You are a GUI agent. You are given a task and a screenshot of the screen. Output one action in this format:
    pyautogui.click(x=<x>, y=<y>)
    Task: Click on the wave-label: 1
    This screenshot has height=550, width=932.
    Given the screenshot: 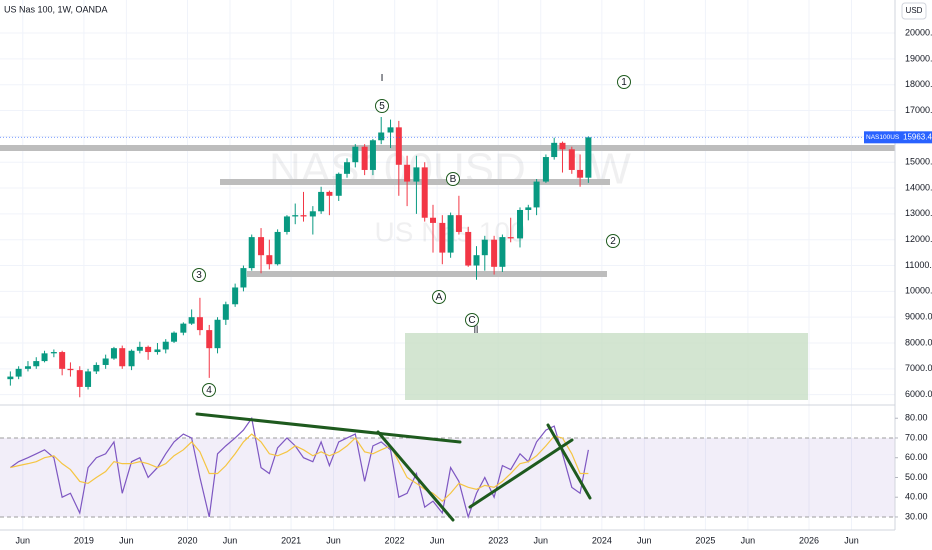 What is the action you would take?
    pyautogui.click(x=624, y=82)
    